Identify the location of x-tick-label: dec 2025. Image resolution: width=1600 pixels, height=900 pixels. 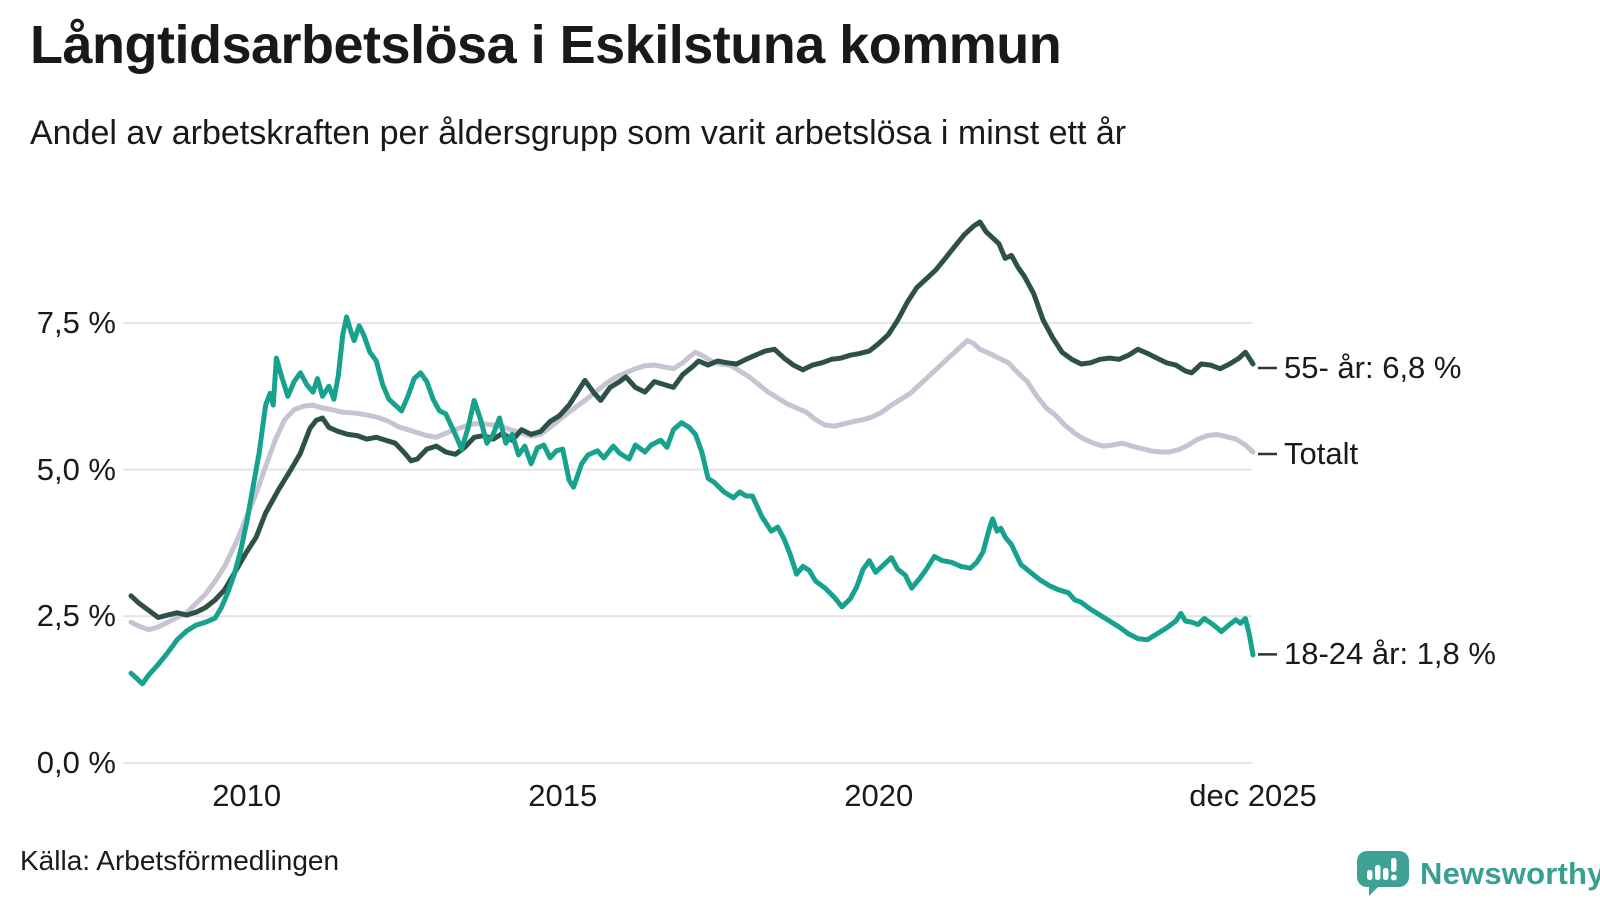
(1253, 795).